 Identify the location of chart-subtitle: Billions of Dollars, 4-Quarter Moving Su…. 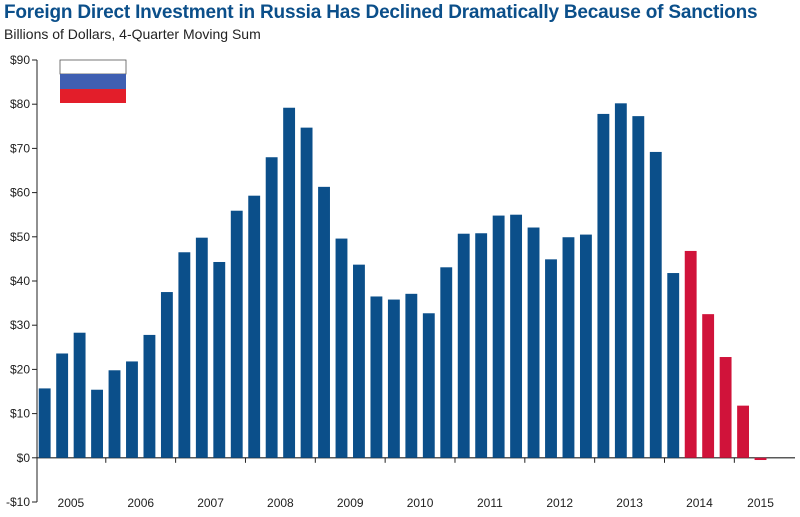
(132, 34).